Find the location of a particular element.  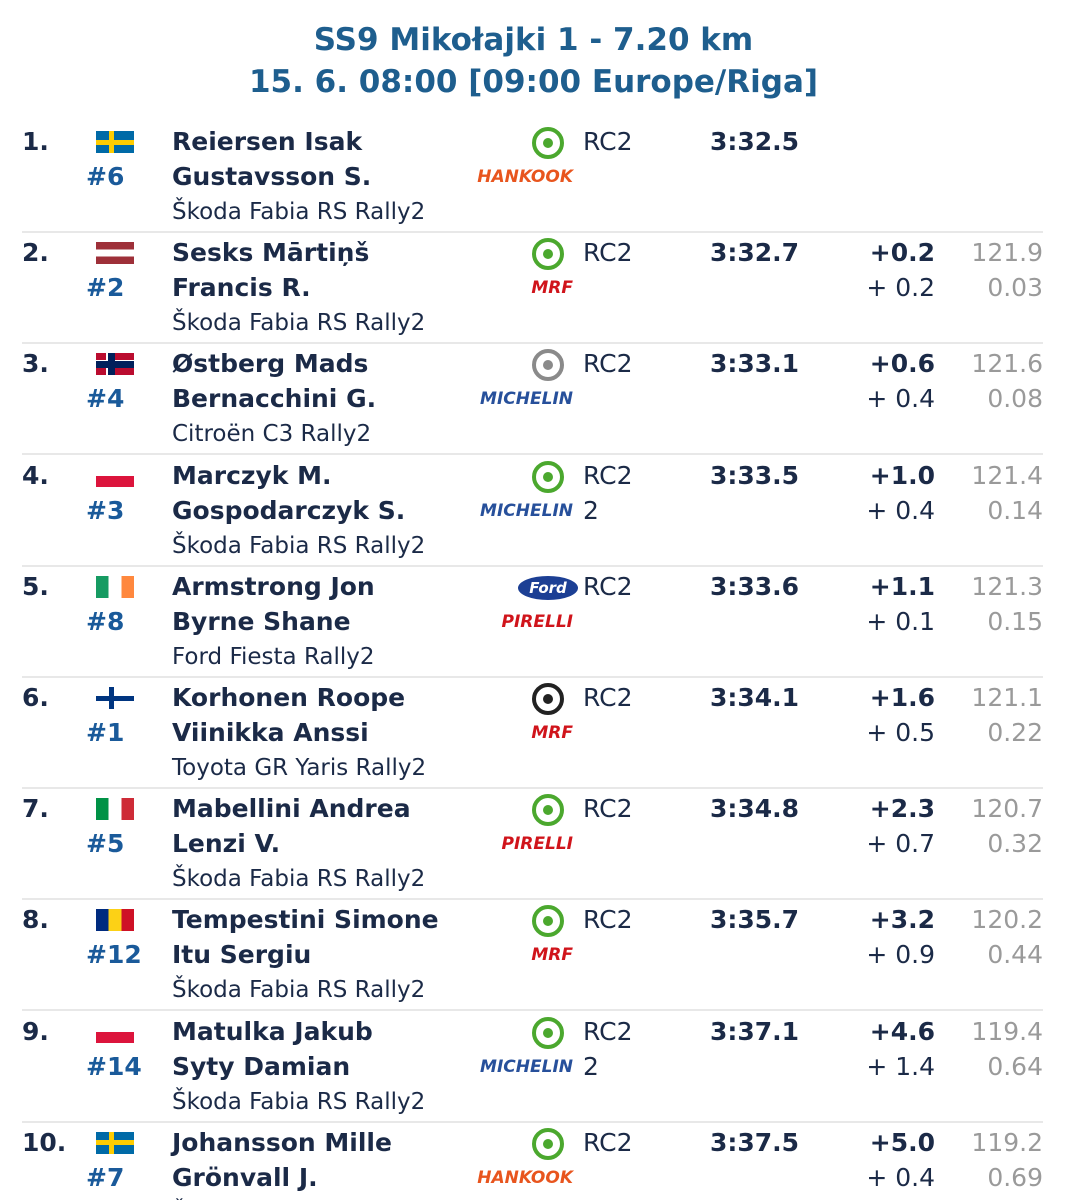

driver: Mabellini Andrea is located at coordinates (291, 809).